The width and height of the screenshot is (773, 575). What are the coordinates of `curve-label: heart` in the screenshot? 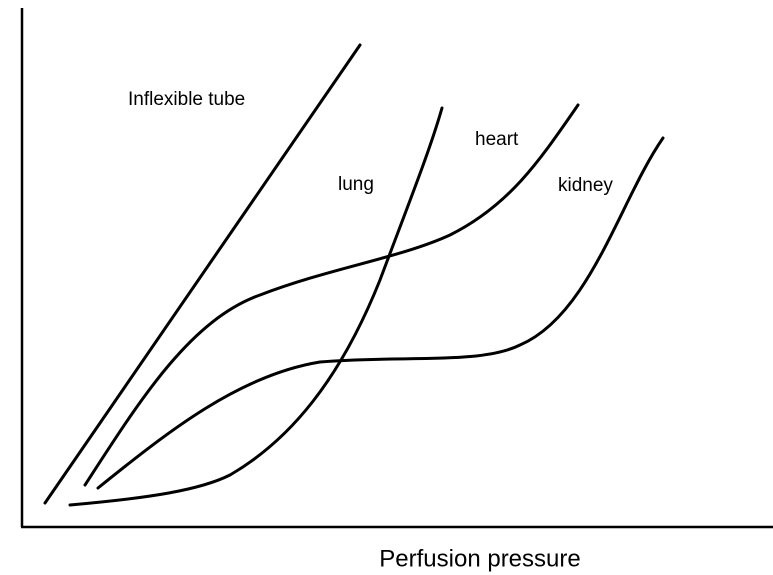 It's located at (497, 139).